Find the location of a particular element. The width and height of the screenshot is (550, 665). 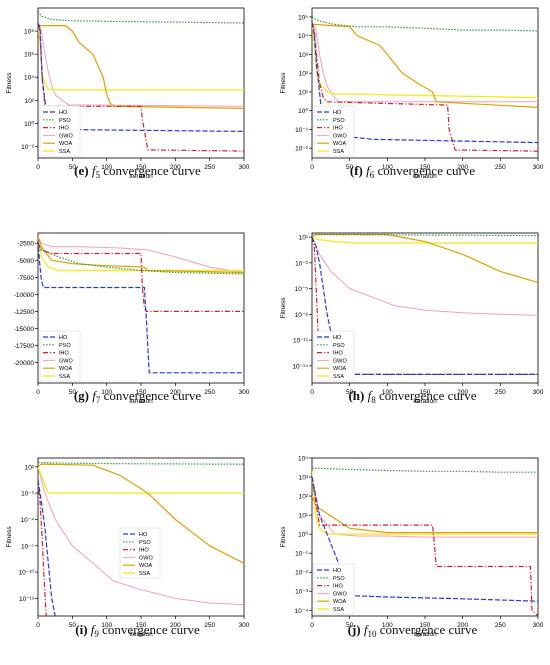

caption-function-subscript: 7 is located at coordinates (98, 400).